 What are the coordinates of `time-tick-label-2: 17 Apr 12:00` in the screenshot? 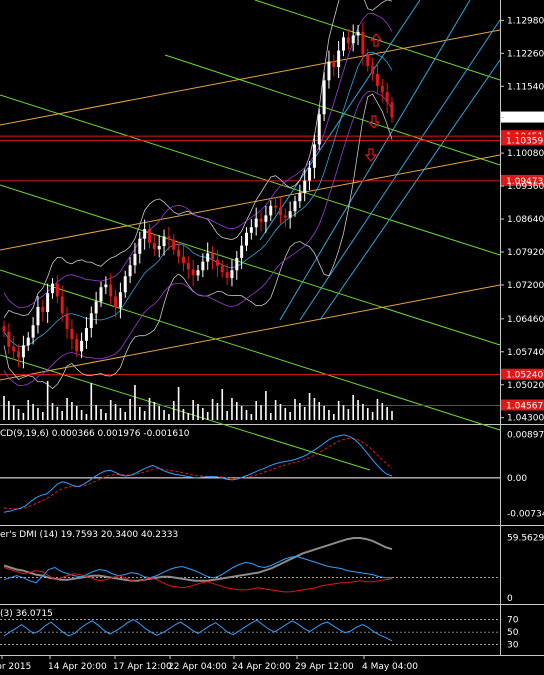 It's located at (142, 667).